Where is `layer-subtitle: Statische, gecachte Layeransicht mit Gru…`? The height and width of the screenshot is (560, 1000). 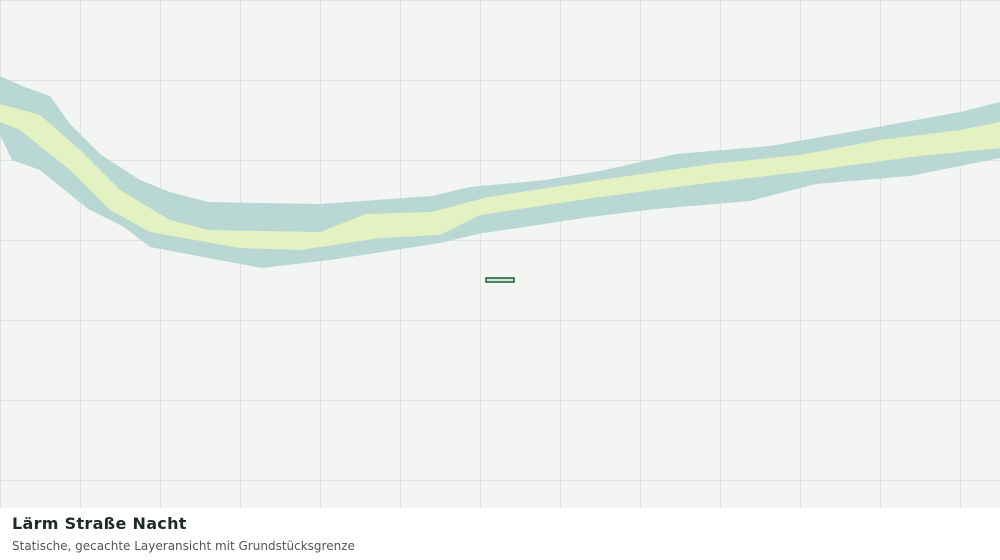
layer-subtitle: Statische, gecachte Layeransicht mit Gru… is located at coordinates (183, 546).